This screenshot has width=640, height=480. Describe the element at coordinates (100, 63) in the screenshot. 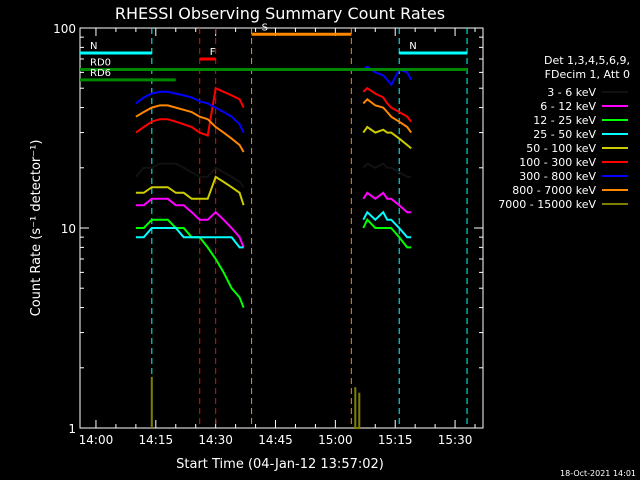

I see `flag-label-rd0: RD0` at that location.